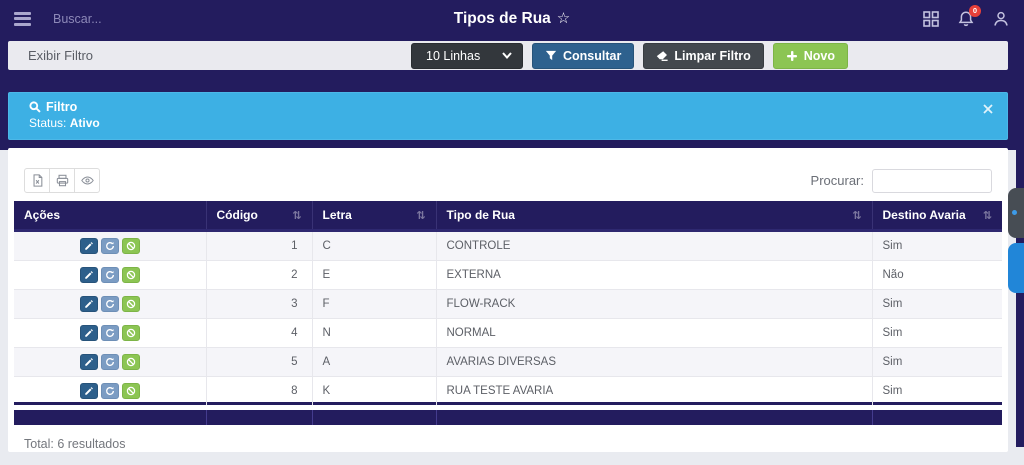 The height and width of the screenshot is (465, 1024). I want to click on excel-export-icon, so click(37, 180).